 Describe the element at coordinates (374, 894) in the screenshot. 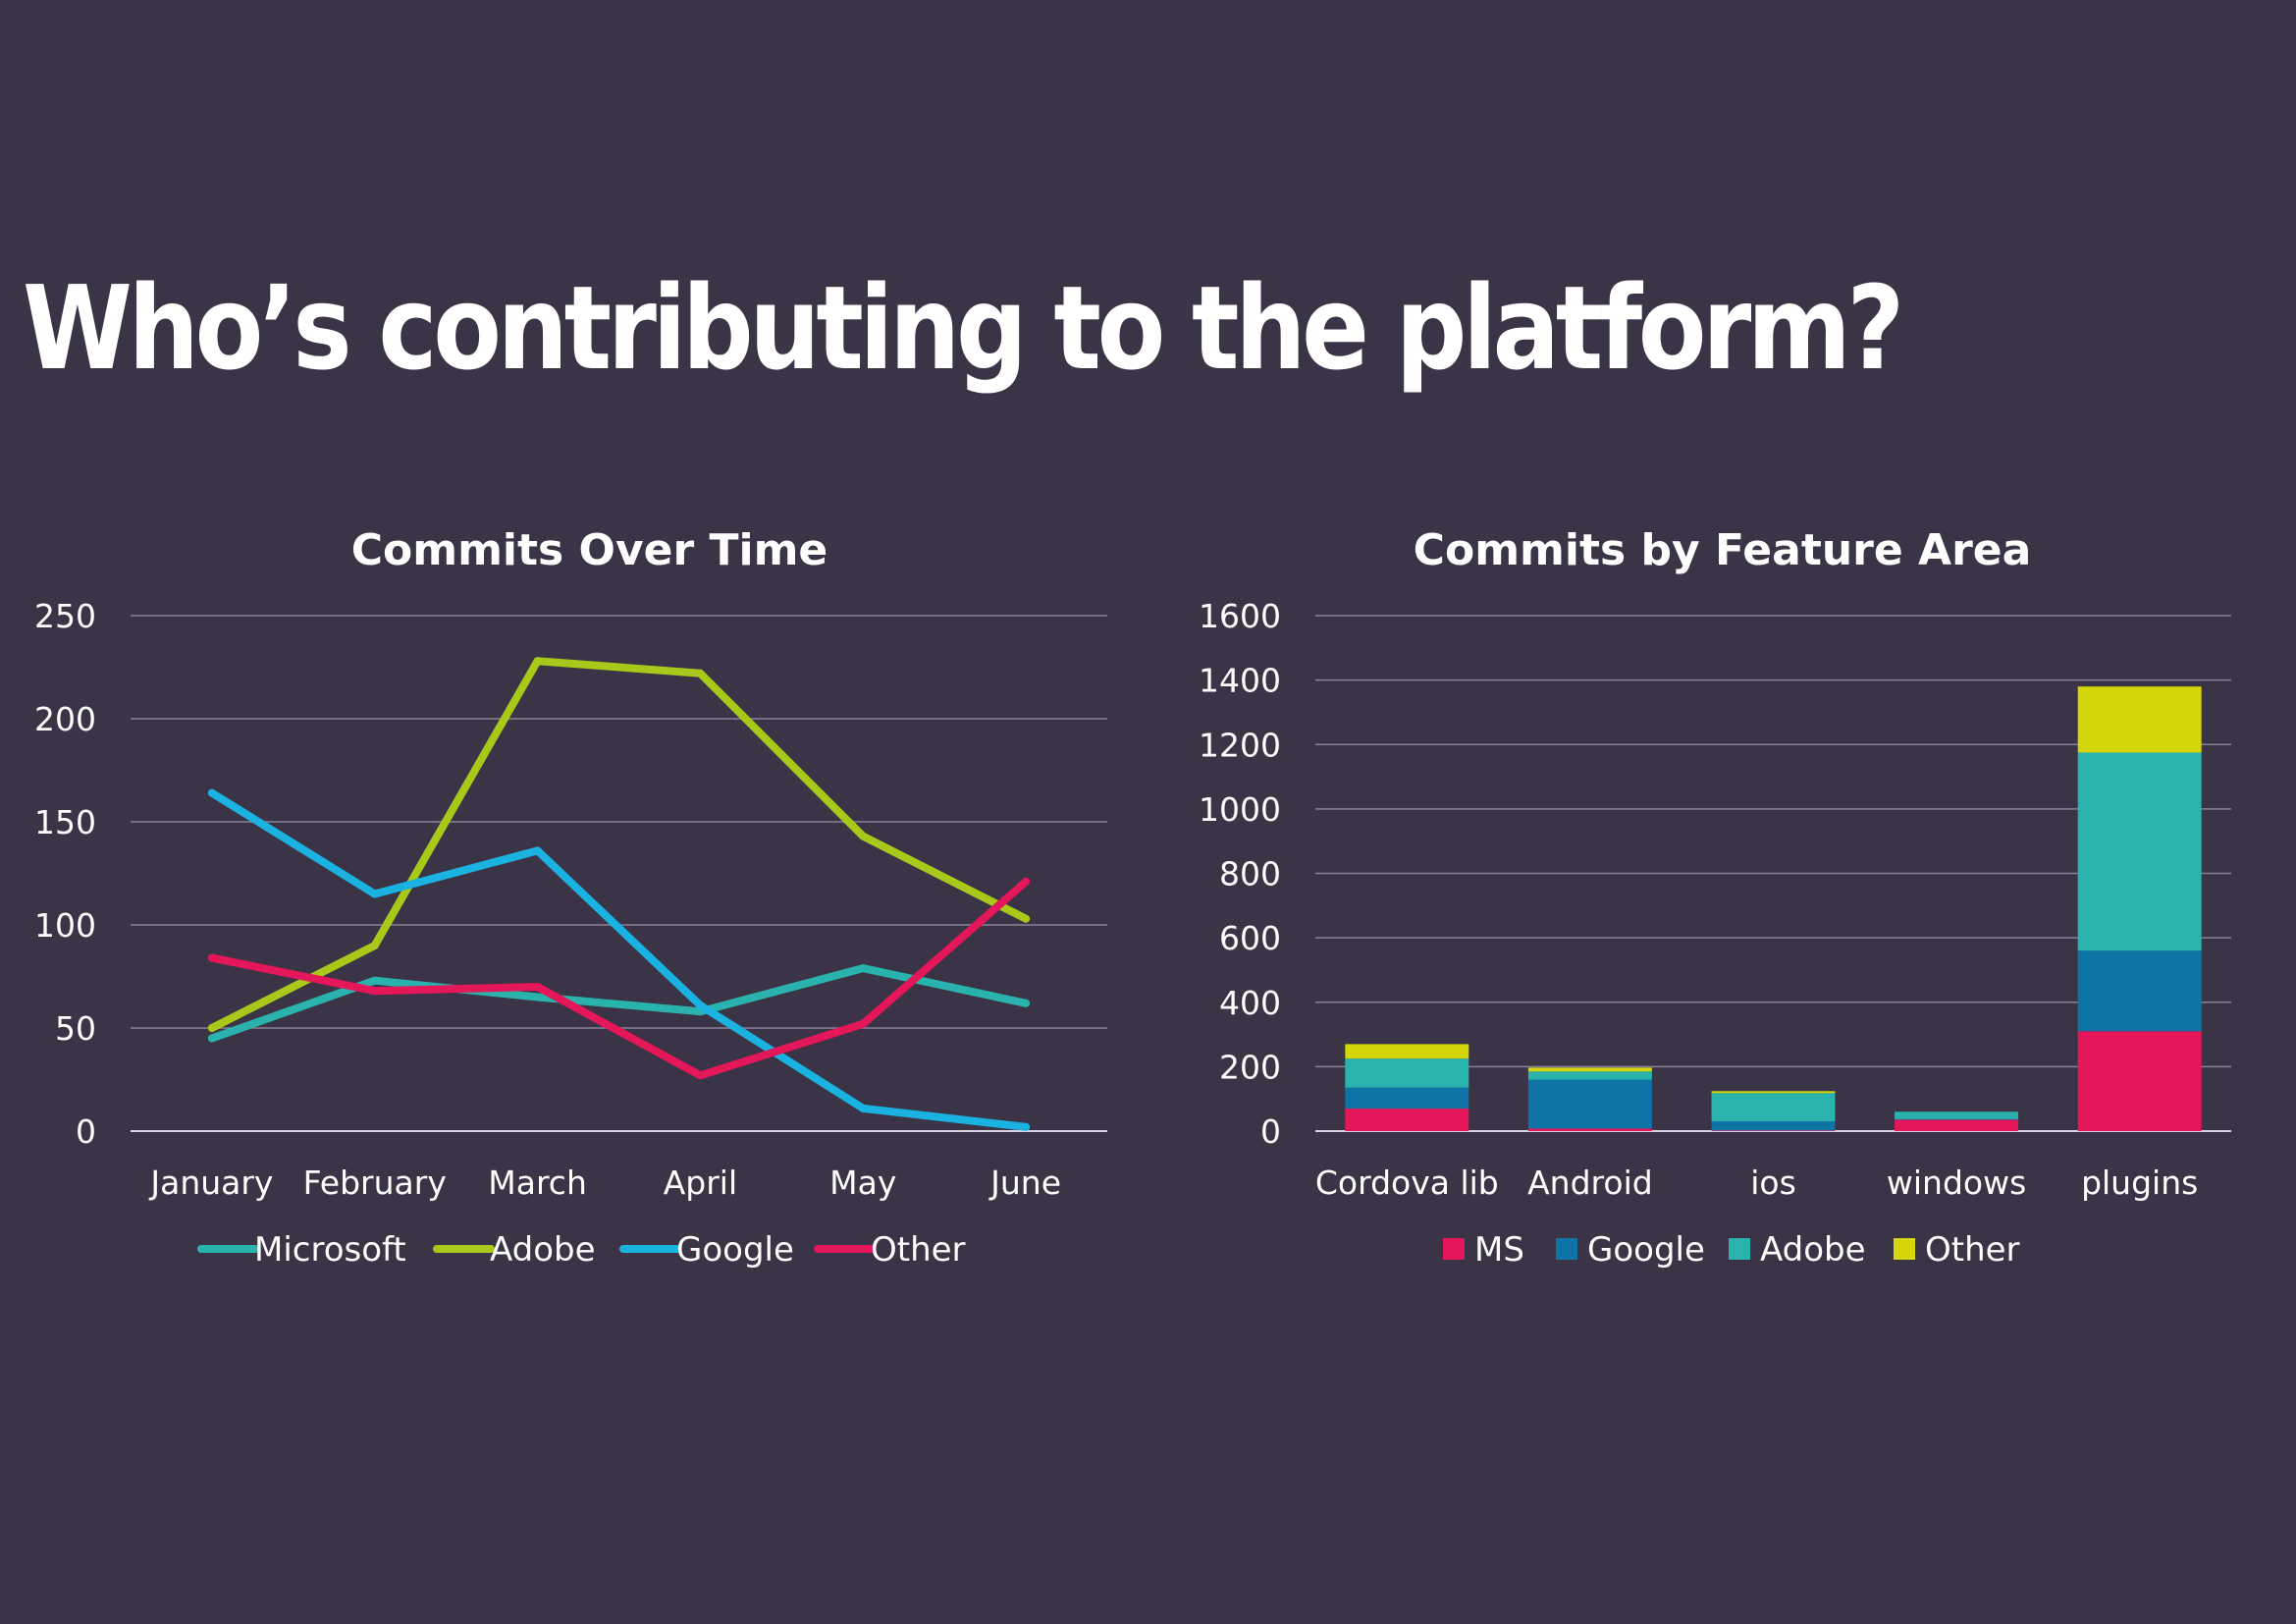

I see `line-point-google-february` at that location.